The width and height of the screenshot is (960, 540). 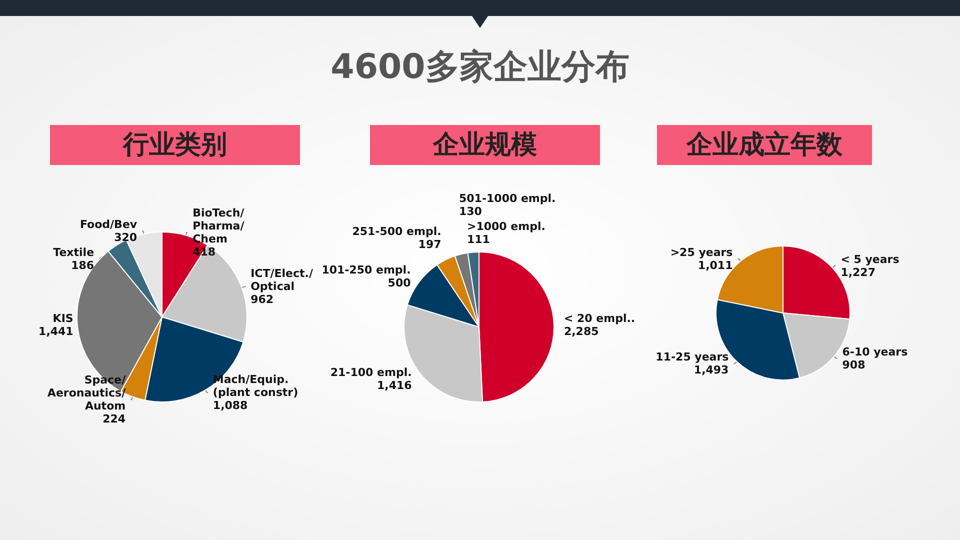 I want to click on slice-label: Food/Bev, so click(x=109, y=225).